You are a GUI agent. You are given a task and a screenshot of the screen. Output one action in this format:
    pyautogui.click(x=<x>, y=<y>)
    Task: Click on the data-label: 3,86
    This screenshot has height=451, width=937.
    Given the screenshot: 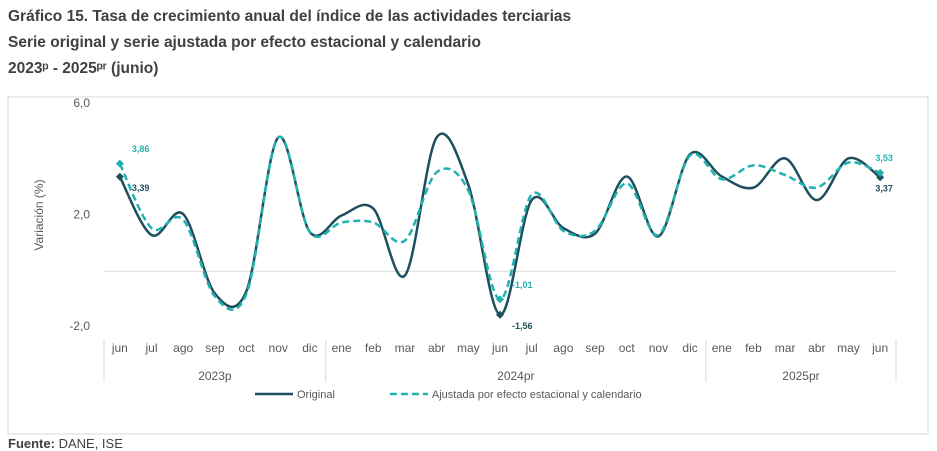 What is the action you would take?
    pyautogui.click(x=141, y=149)
    